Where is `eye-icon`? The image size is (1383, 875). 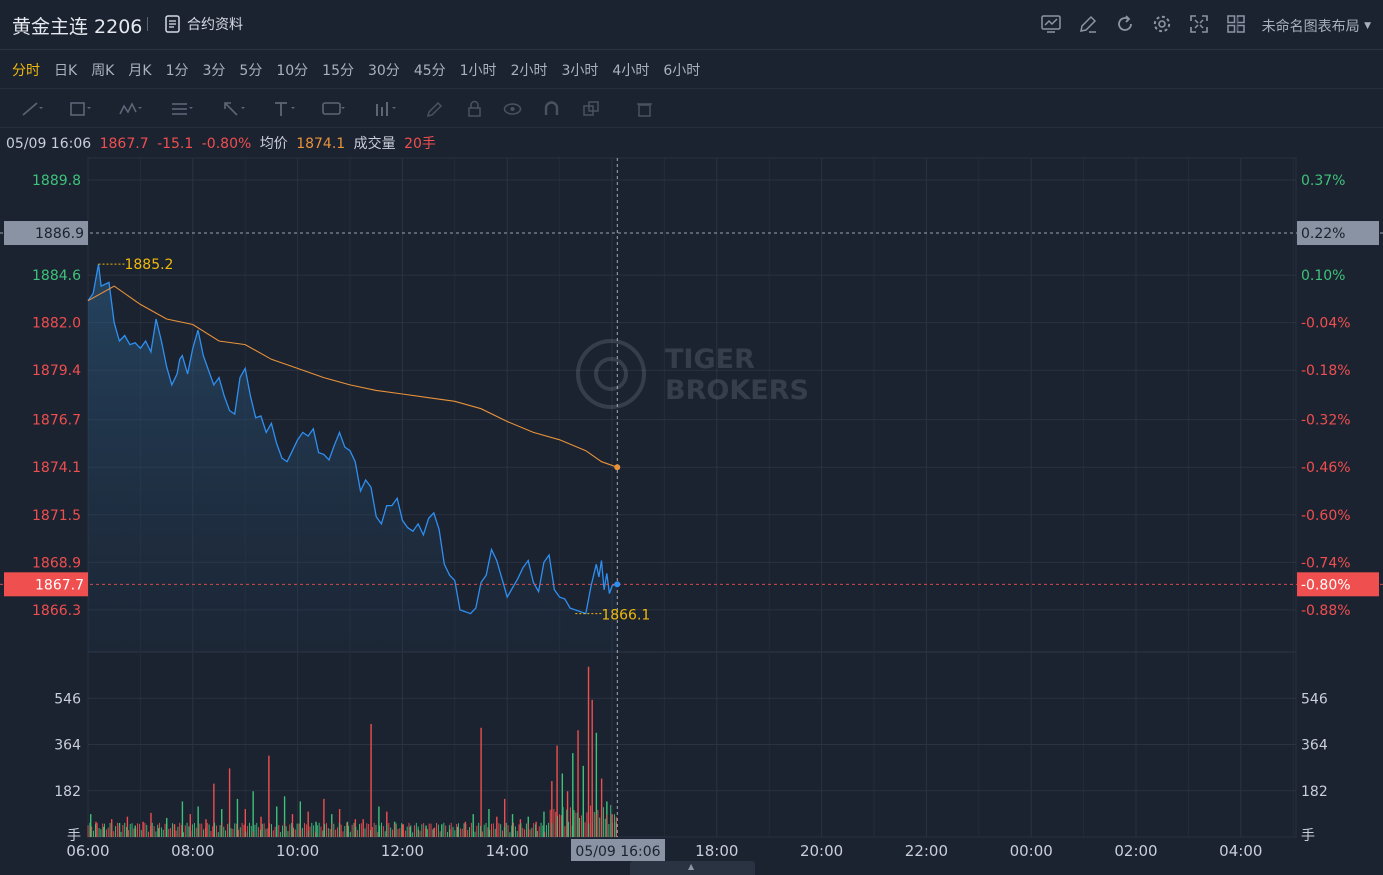
eye-icon is located at coordinates (514, 109).